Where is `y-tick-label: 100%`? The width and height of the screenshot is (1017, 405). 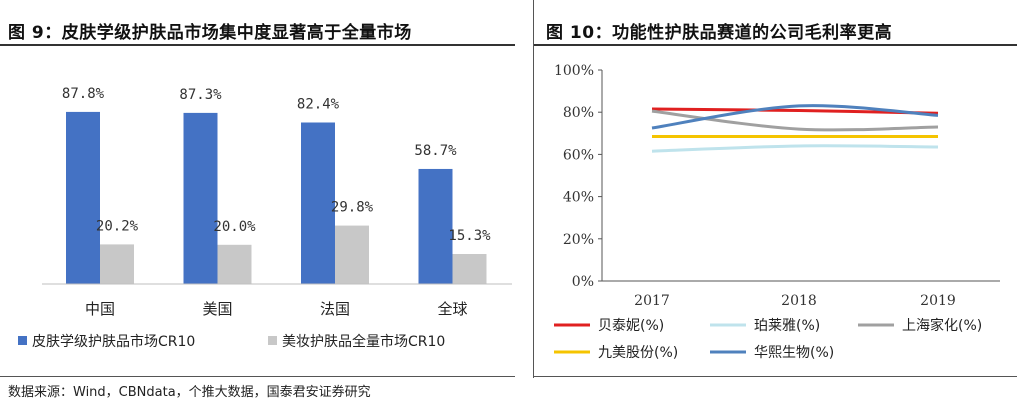
y-tick-label: 100% is located at coordinates (574, 71).